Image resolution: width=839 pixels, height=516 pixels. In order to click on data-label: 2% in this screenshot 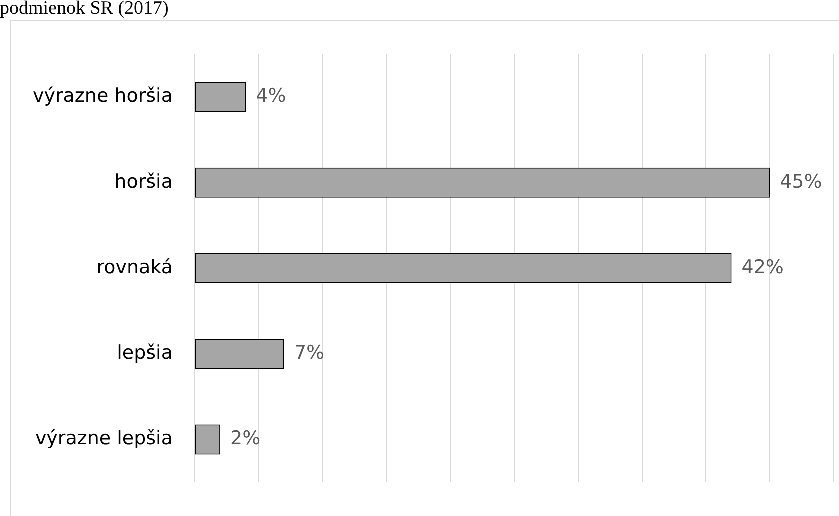, I will do `click(245, 439)`.